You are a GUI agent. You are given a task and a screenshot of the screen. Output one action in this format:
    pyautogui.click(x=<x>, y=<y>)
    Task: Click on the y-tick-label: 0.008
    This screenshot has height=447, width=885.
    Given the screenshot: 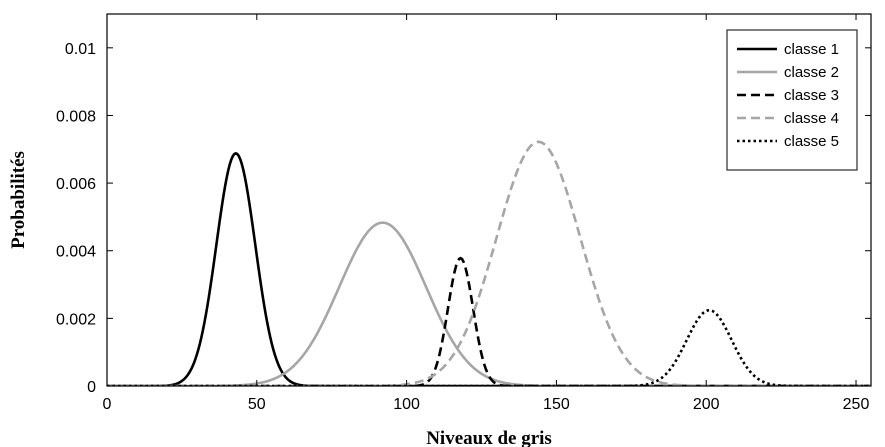 What is the action you would take?
    pyautogui.click(x=76, y=116)
    